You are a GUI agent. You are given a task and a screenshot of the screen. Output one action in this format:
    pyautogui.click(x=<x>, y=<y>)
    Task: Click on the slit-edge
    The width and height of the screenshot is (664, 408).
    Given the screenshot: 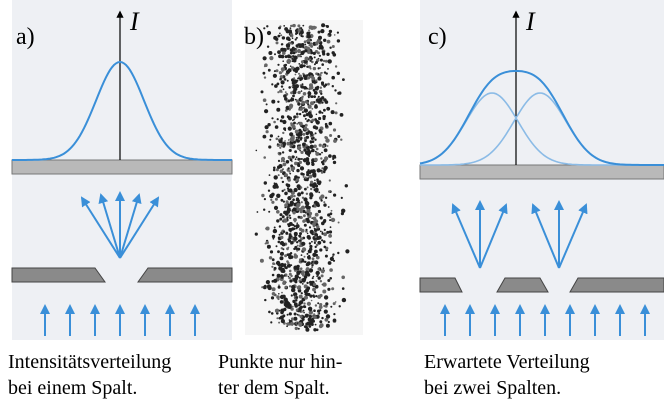 What is the action you would take?
    pyautogui.click(x=185, y=275)
    